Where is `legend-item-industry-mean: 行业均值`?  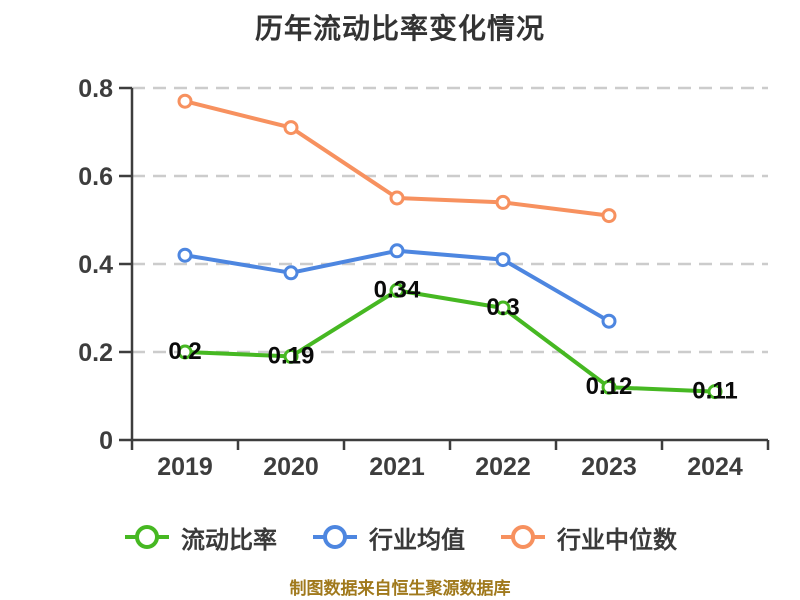
legend-item-industry-mean: 行业均值 is located at coordinates (388, 537).